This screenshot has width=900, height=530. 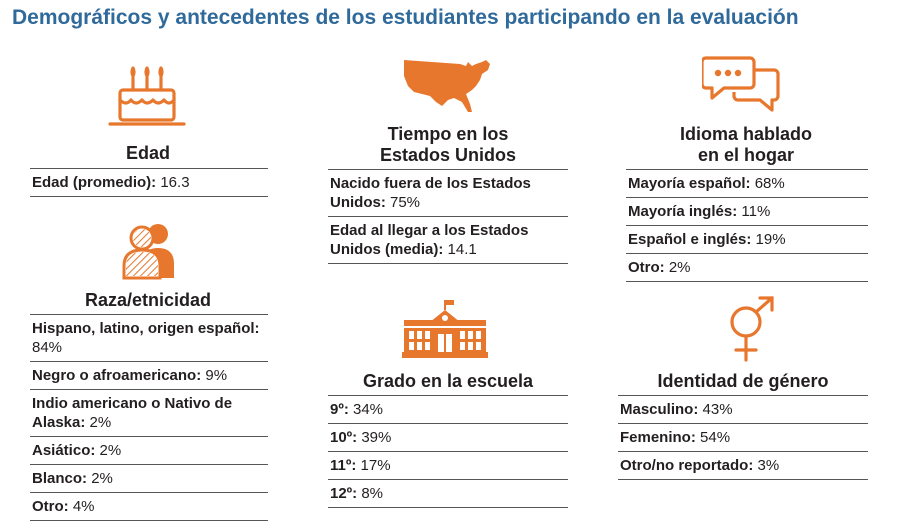 What do you see at coordinates (448, 438) in the screenshot?
I see `list-item: 10º: 39%` at bounding box center [448, 438].